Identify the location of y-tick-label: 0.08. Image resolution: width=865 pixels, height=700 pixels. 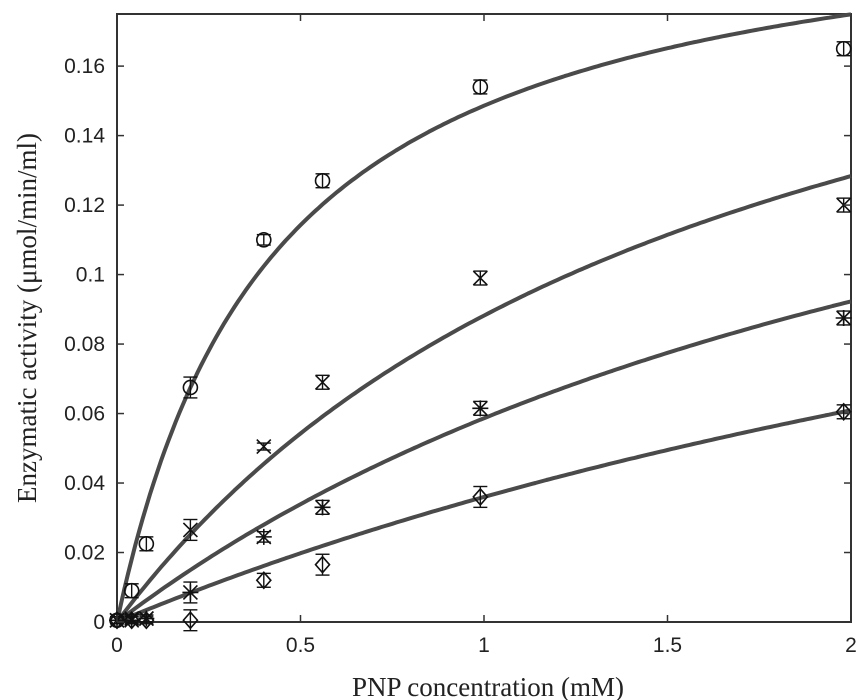
(84, 344).